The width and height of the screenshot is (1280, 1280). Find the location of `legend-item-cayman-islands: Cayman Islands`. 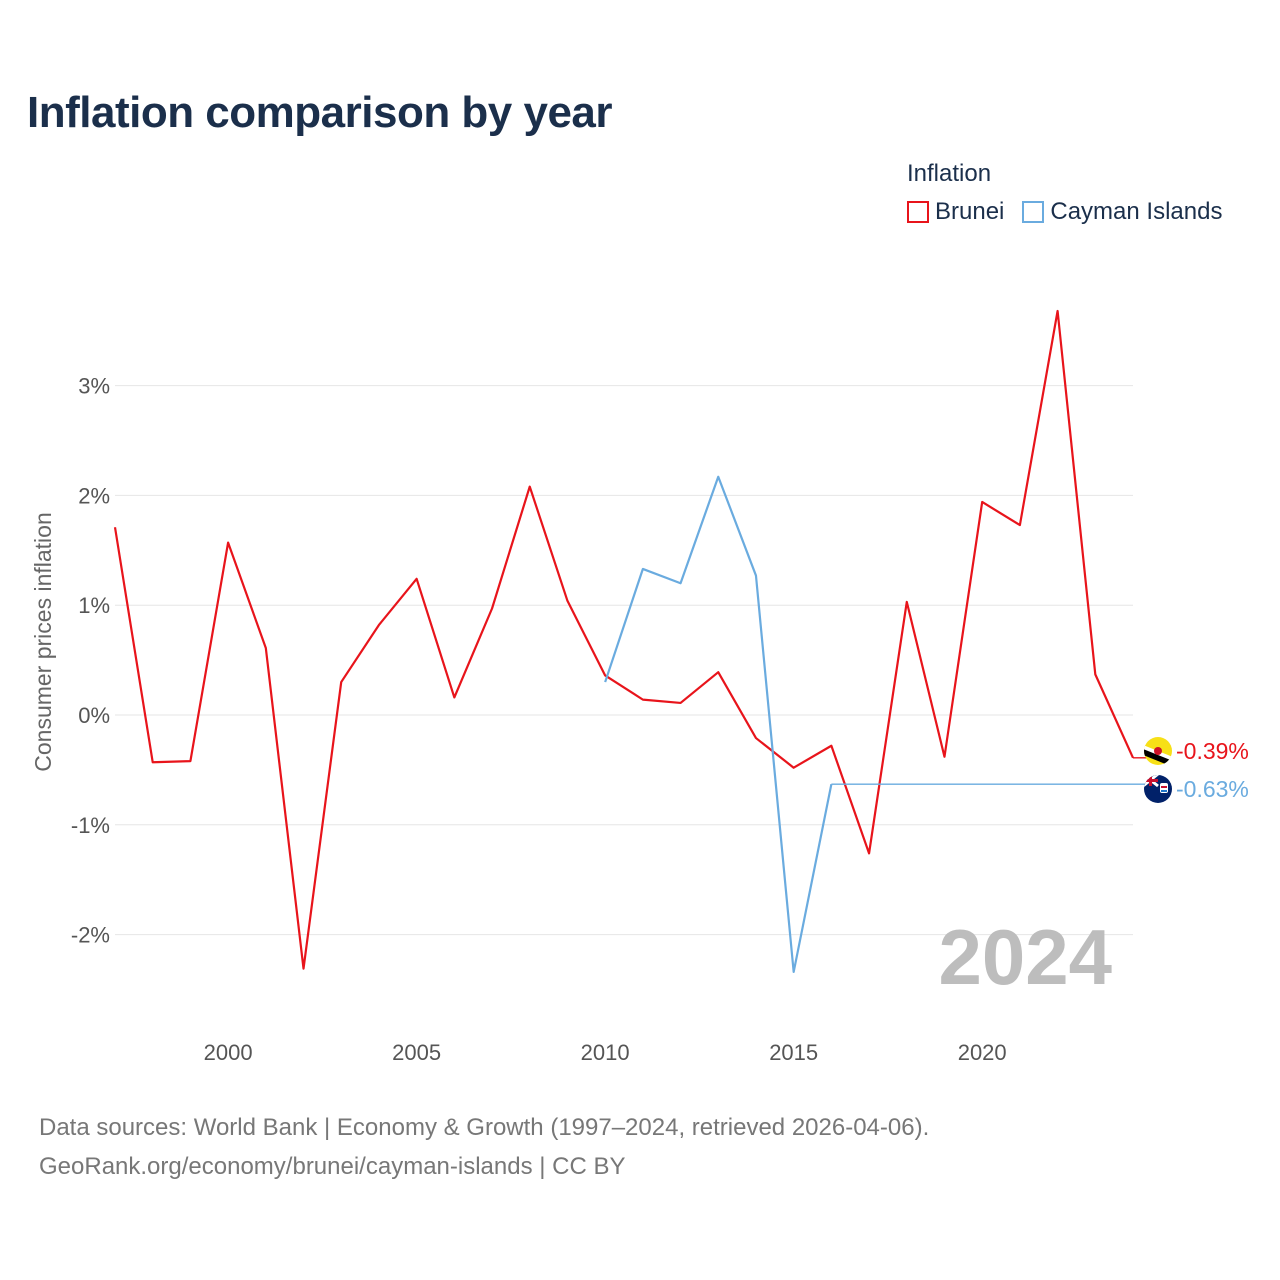

legend-item-cayman-islands: Cayman Islands is located at coordinates (1122, 212).